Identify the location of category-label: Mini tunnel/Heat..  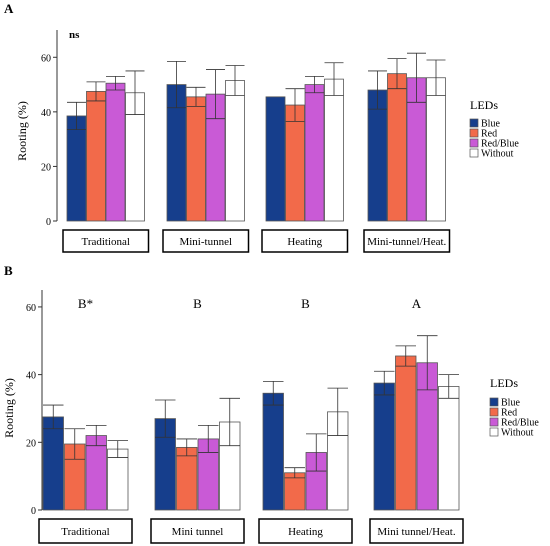
(416, 532).